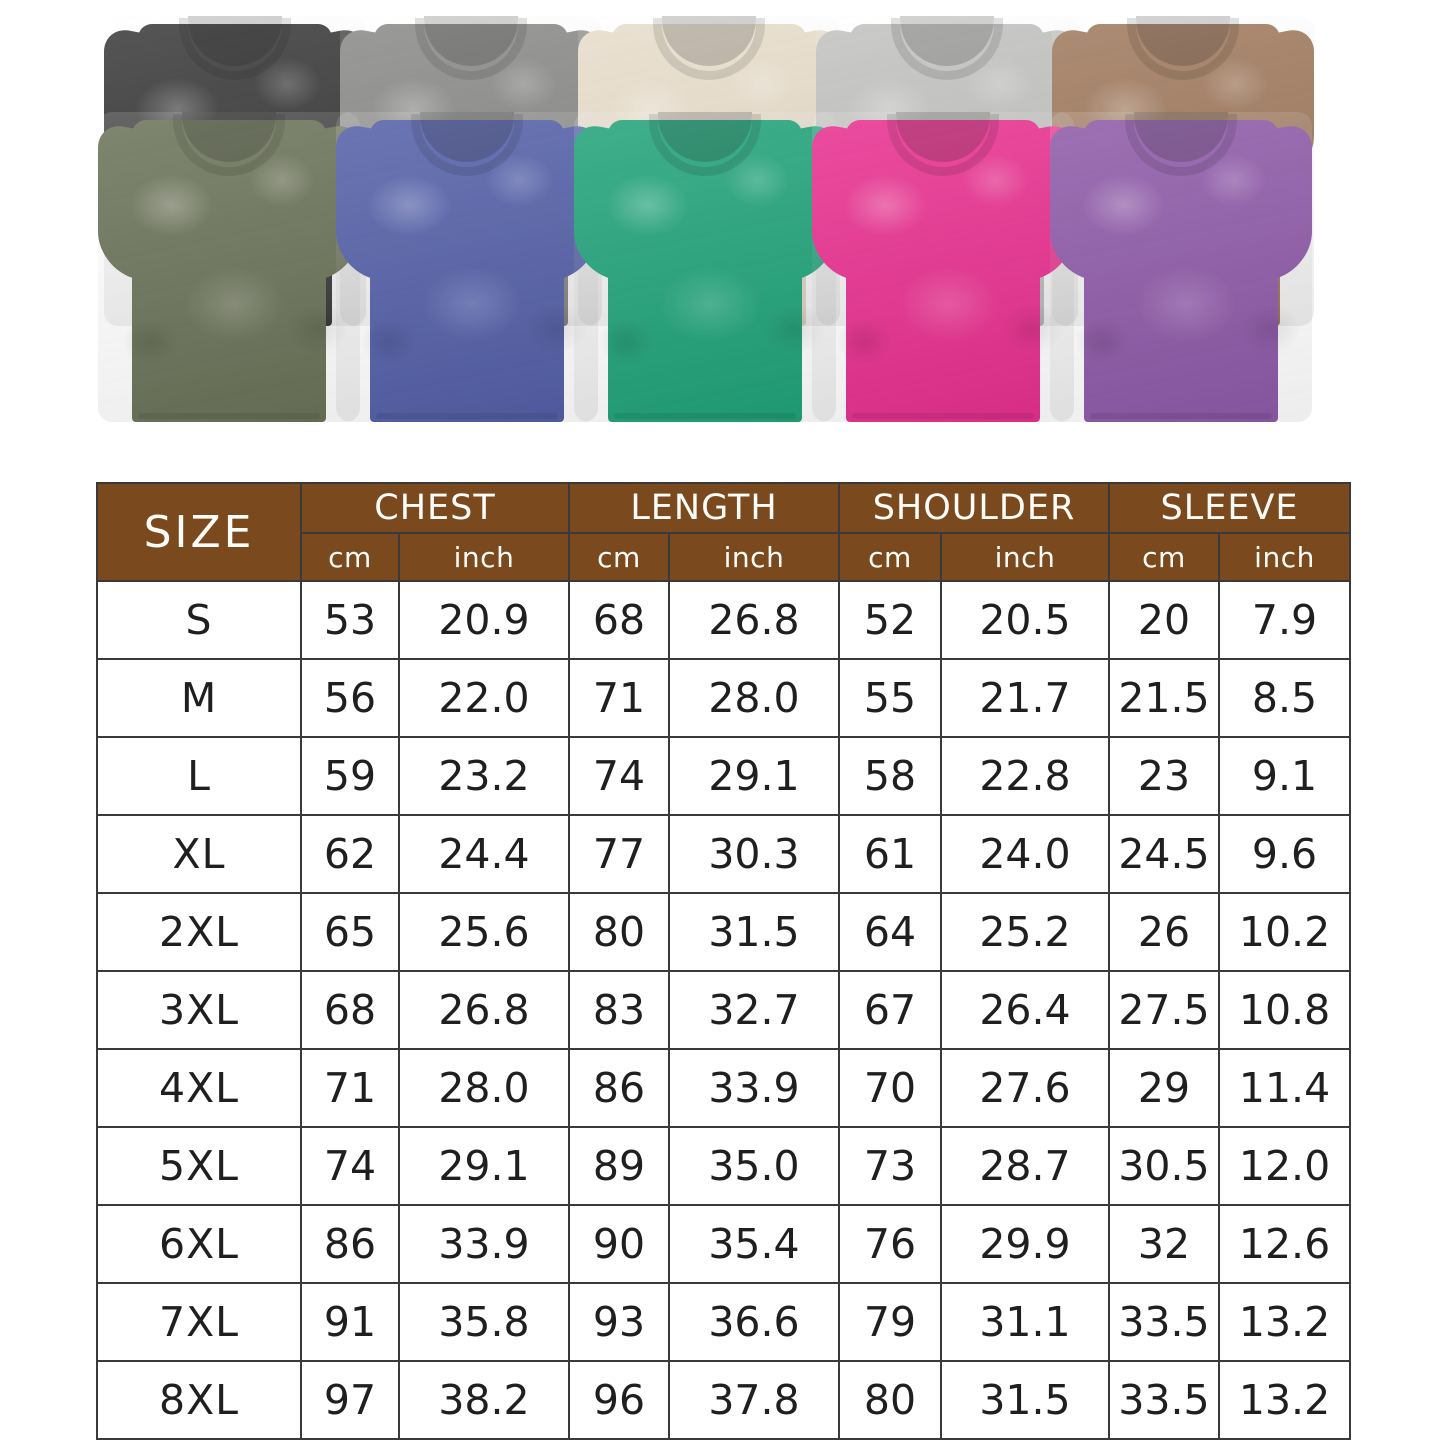 The width and height of the screenshot is (1445, 1445). Describe the element at coordinates (1164, 1010) in the screenshot. I see `measure-cell-sleeve-cm: 27.5` at that location.